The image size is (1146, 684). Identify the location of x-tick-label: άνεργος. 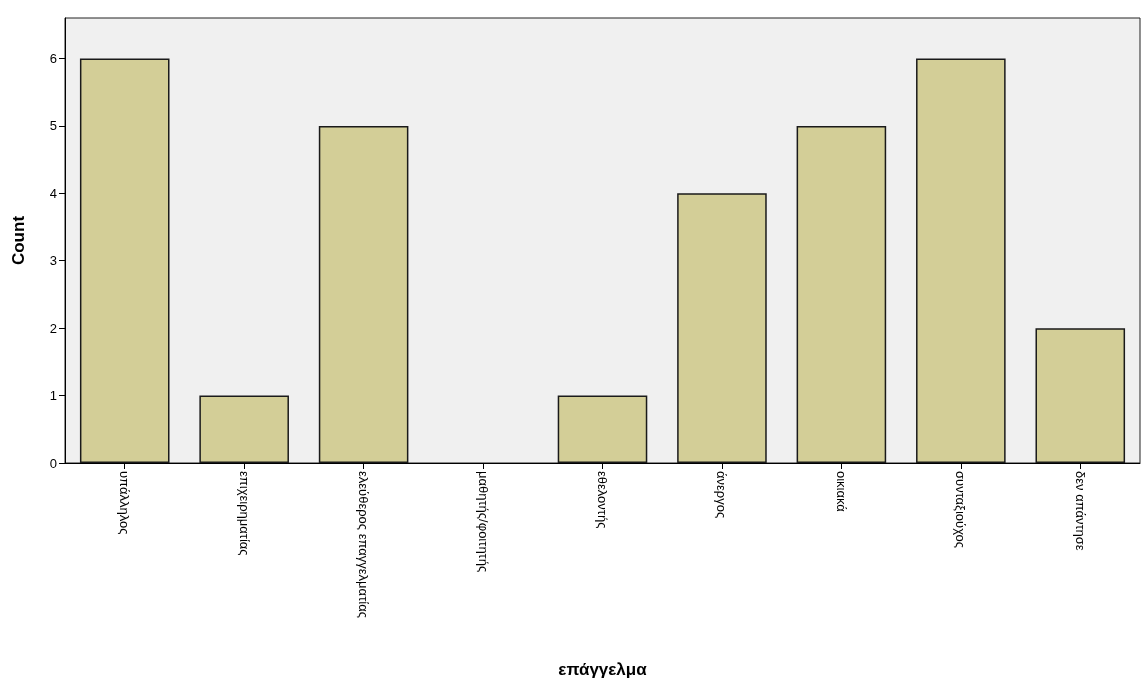
(722, 495).